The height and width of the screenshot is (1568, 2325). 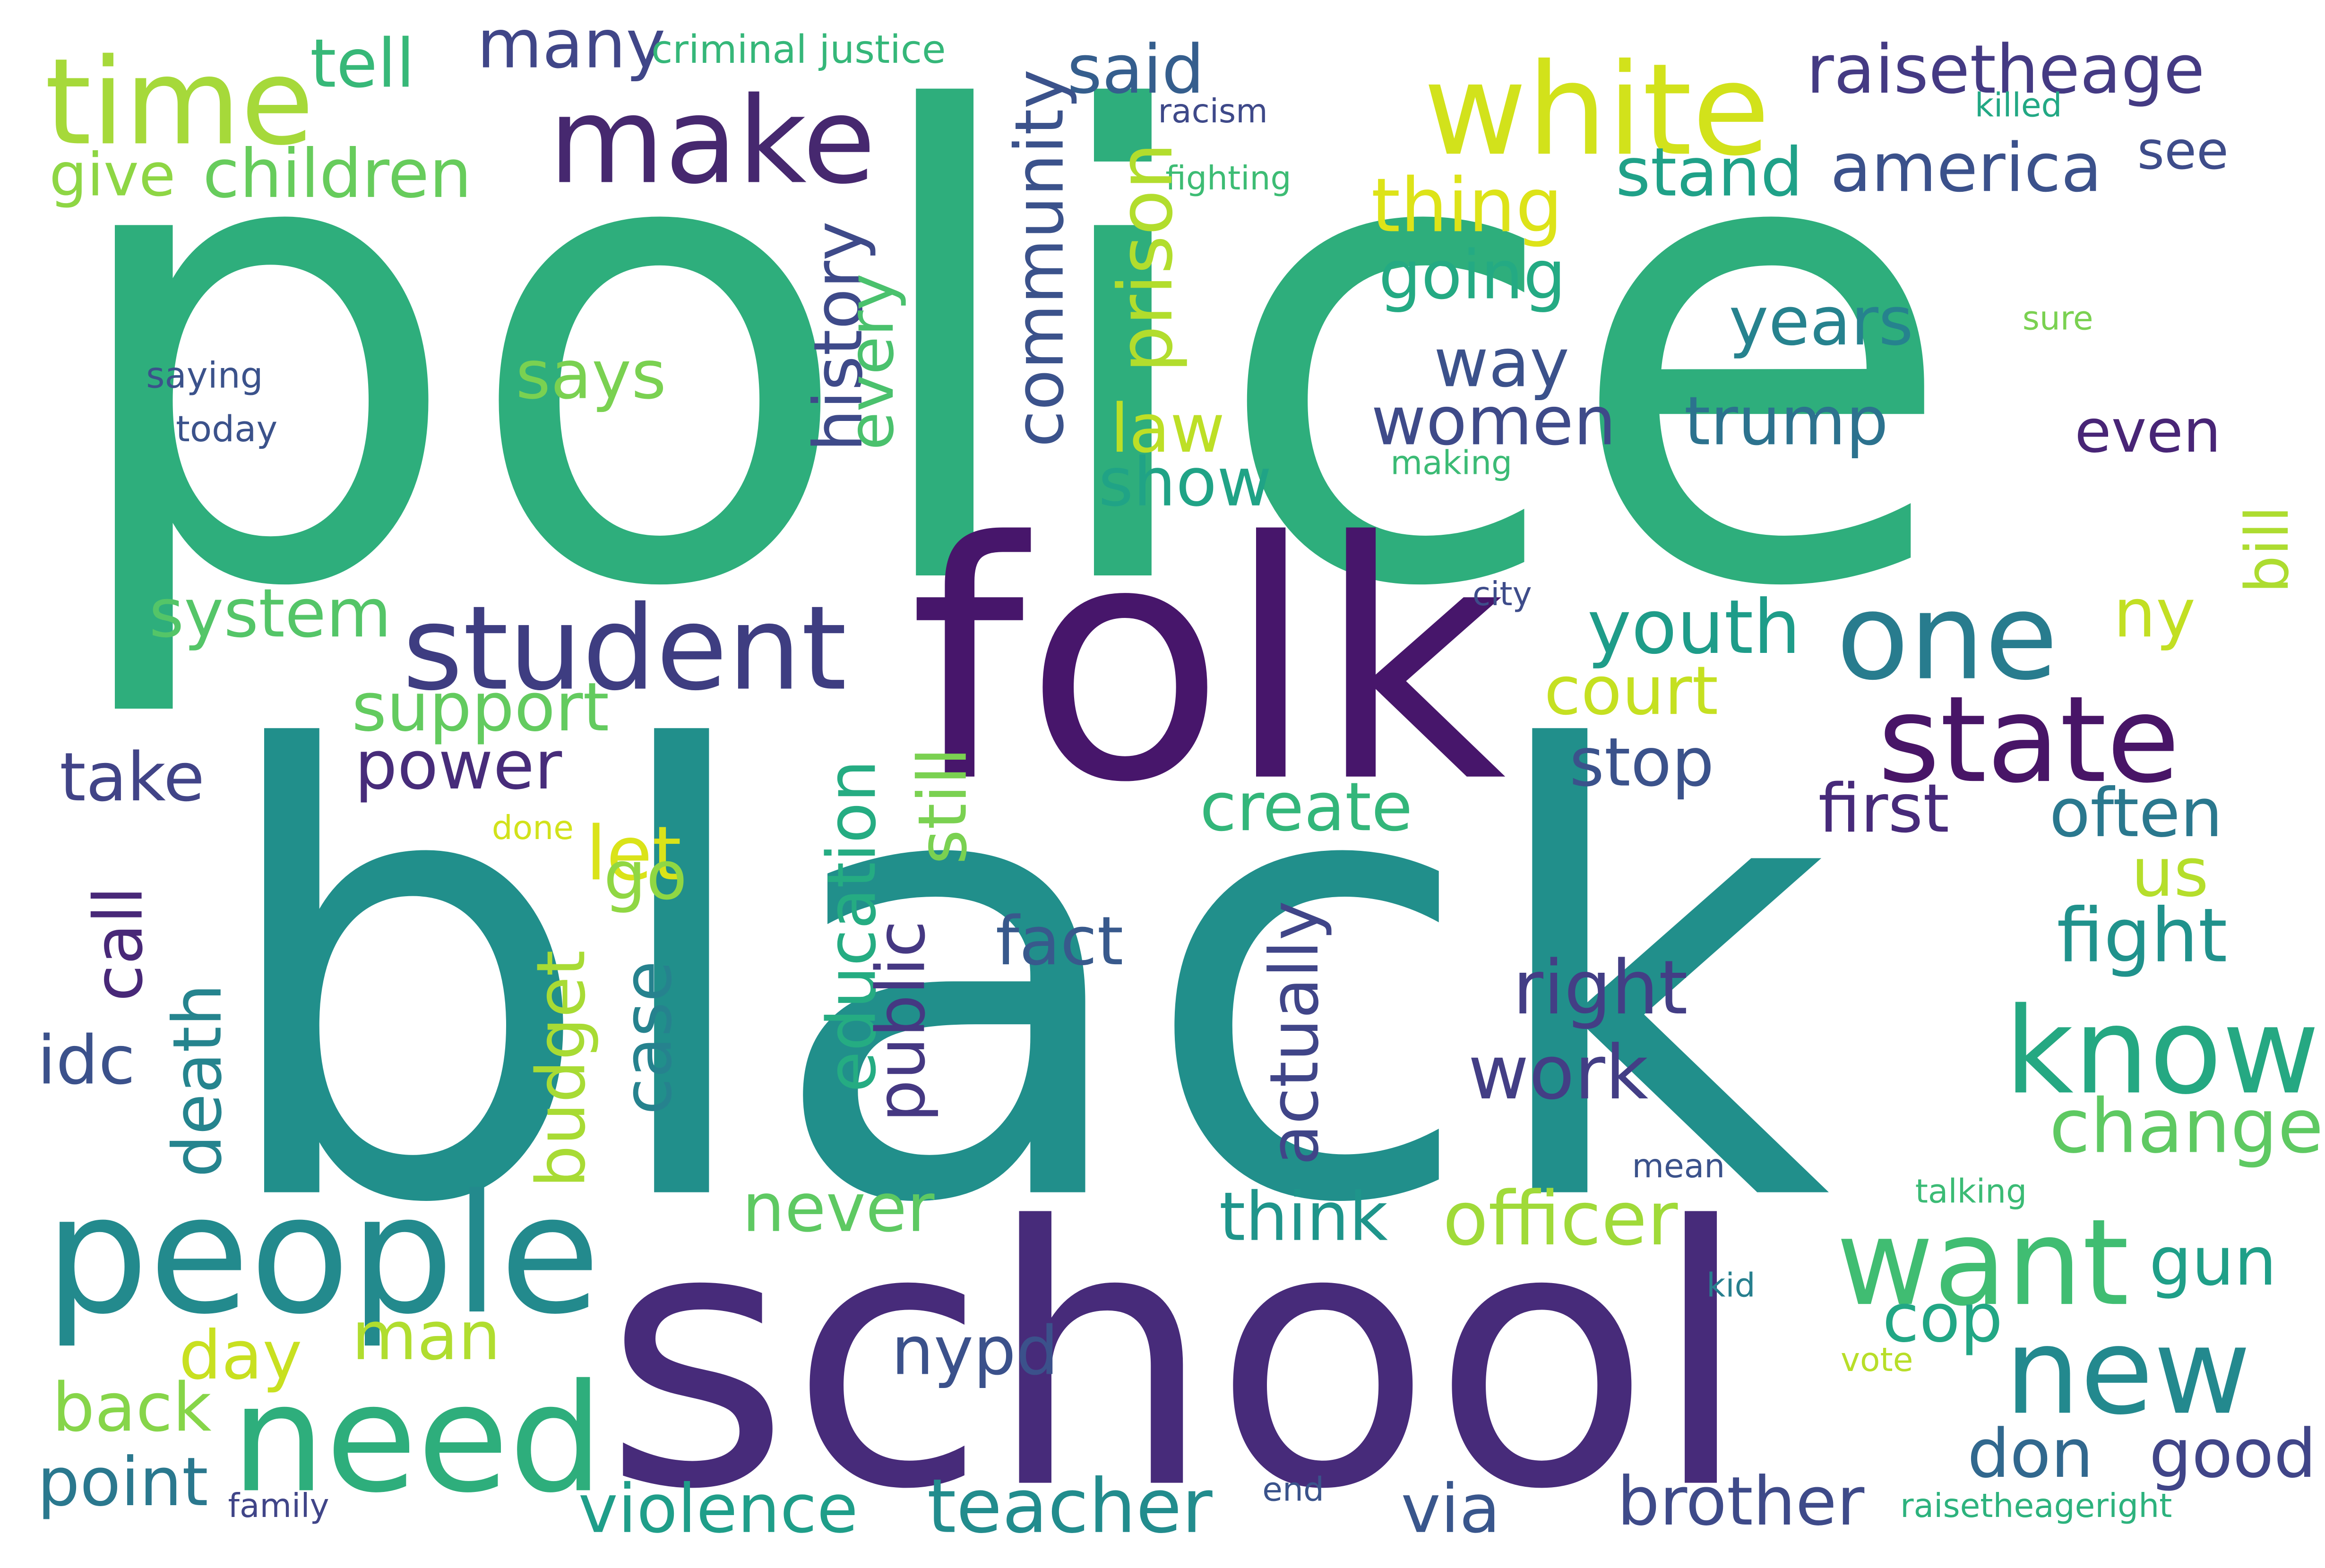 What do you see at coordinates (1641, 763) in the screenshot?
I see `word-stop: stop` at bounding box center [1641, 763].